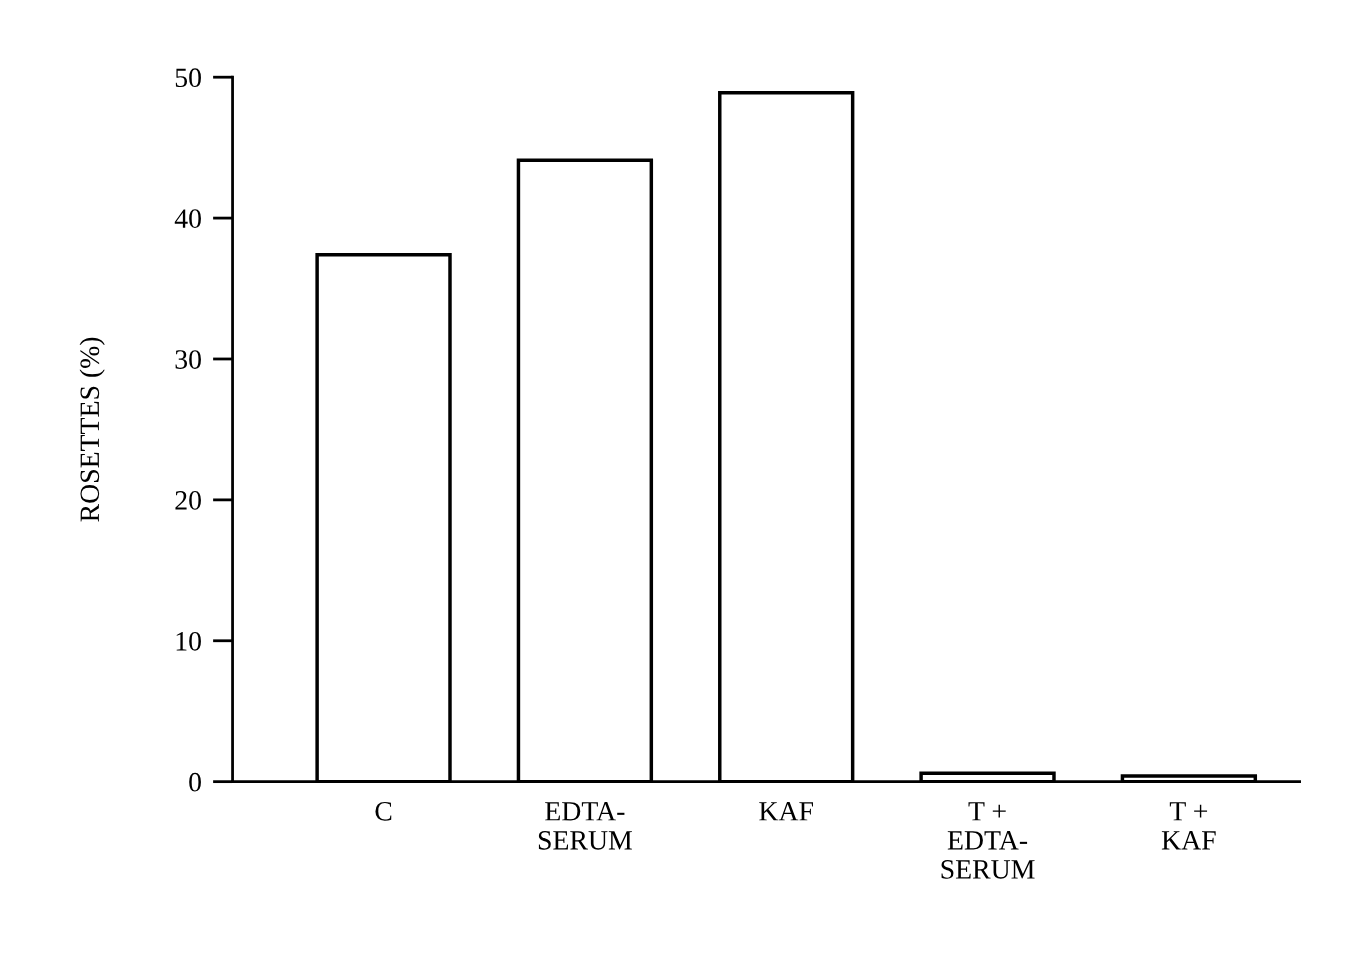  Describe the element at coordinates (383, 811) in the screenshot. I see `x-tick-label: C` at that location.